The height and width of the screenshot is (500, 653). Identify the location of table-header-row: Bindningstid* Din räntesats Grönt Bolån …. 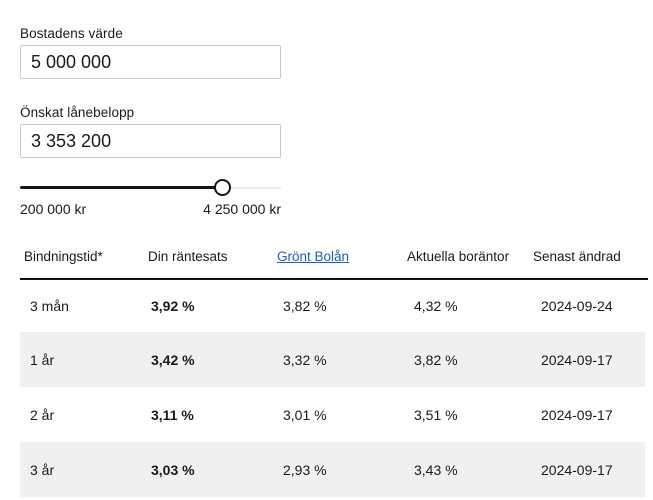
(335, 259).